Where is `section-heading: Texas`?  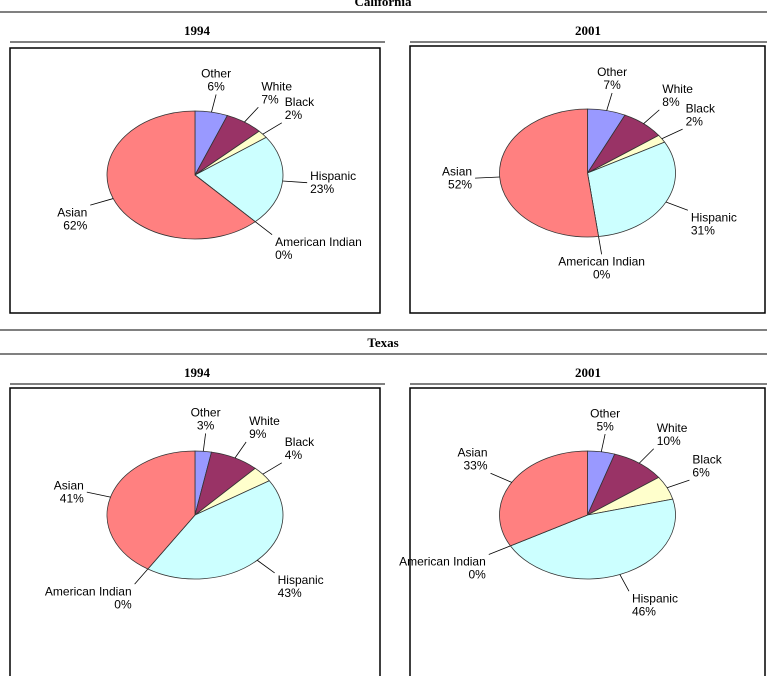 section-heading: Texas is located at coordinates (382, 342).